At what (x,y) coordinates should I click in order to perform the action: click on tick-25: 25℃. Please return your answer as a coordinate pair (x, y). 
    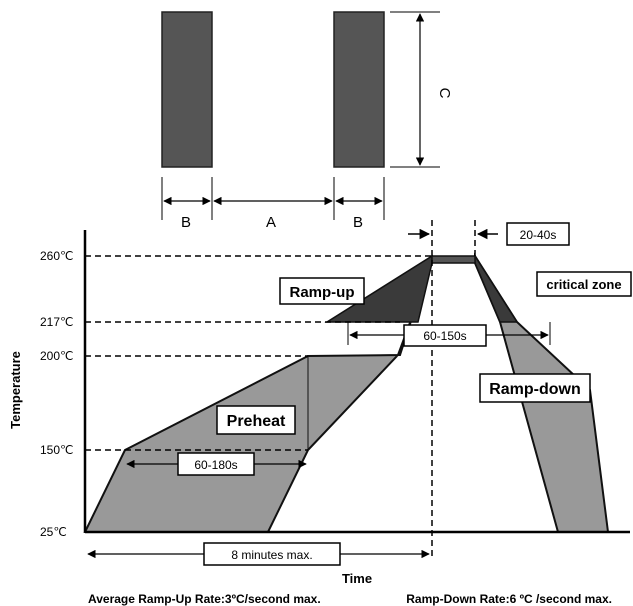
    Looking at the image, I should click on (53, 532).